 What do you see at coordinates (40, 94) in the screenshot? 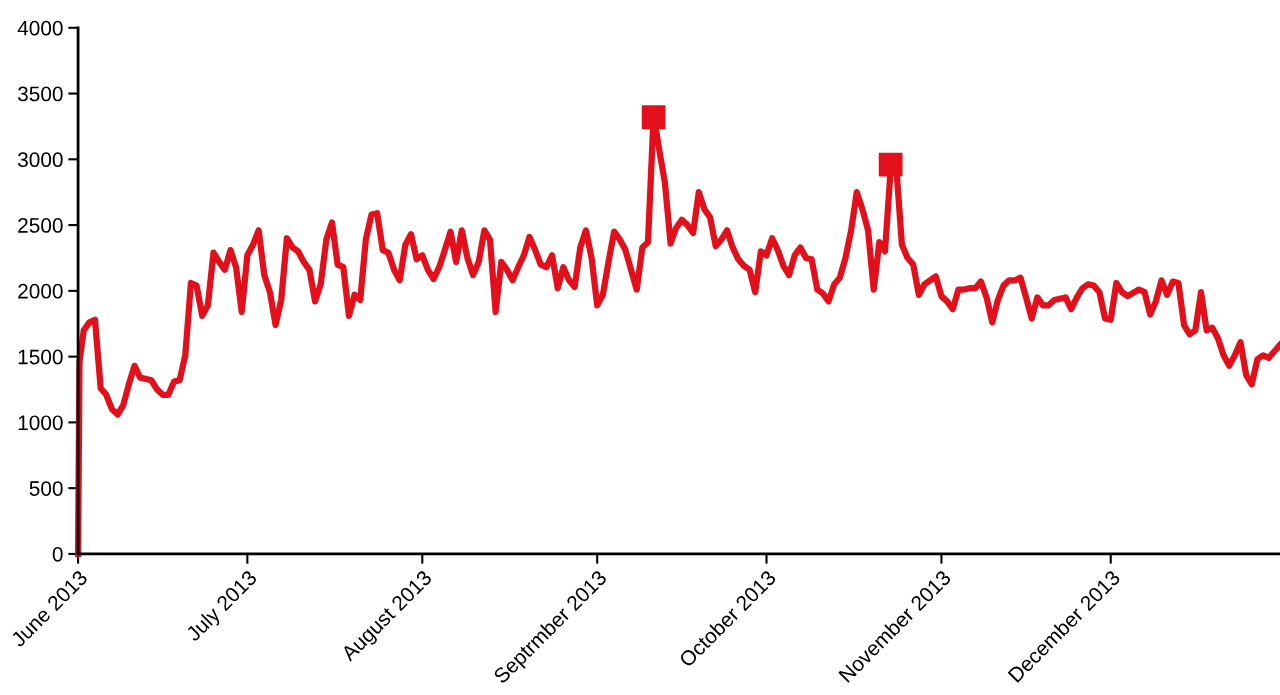
I see `y-tick-label: 3500` at bounding box center [40, 94].